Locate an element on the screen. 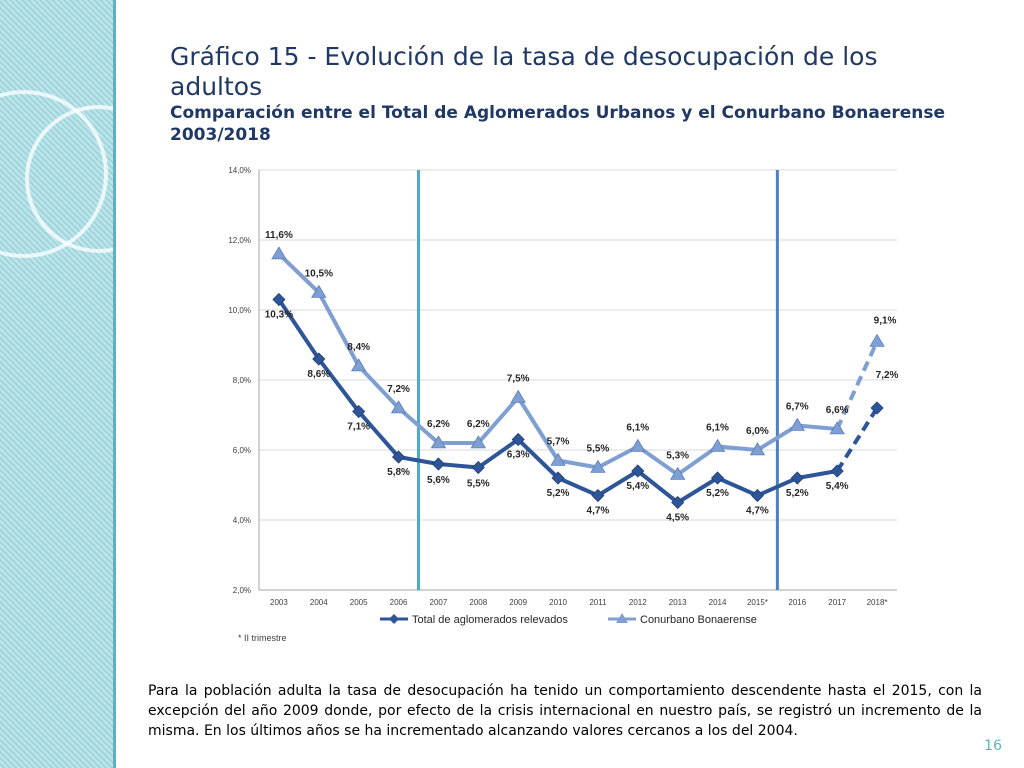 This screenshot has width=1024, height=768. x-tick-label: 2010 is located at coordinates (558, 602).